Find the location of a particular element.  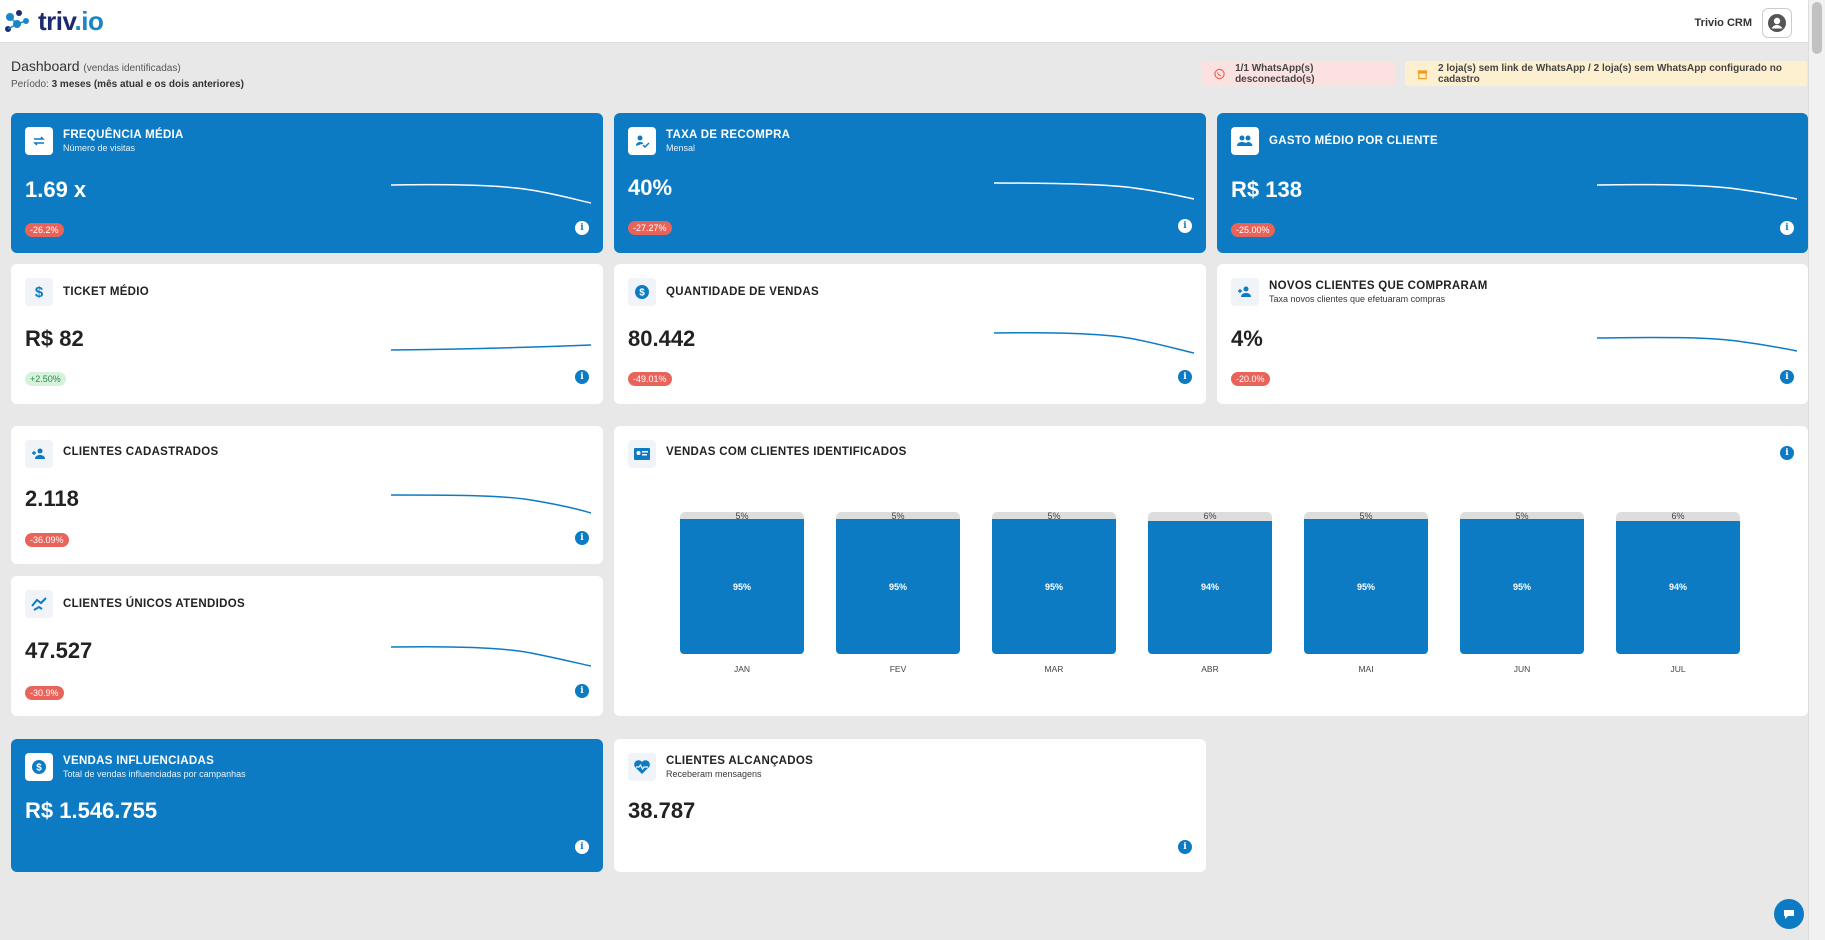

top-bar: triv.io Trivio CRM is located at coordinates (904, 21).